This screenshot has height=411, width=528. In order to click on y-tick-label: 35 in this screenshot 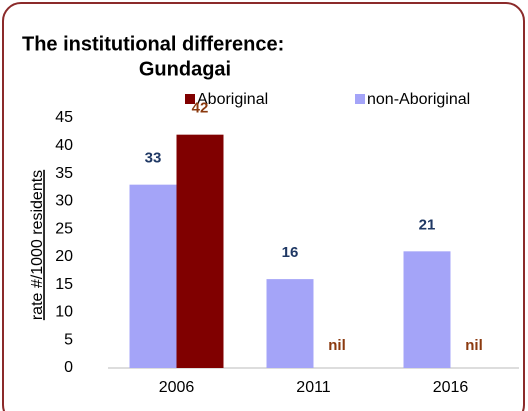, I will do `click(64, 173)`.